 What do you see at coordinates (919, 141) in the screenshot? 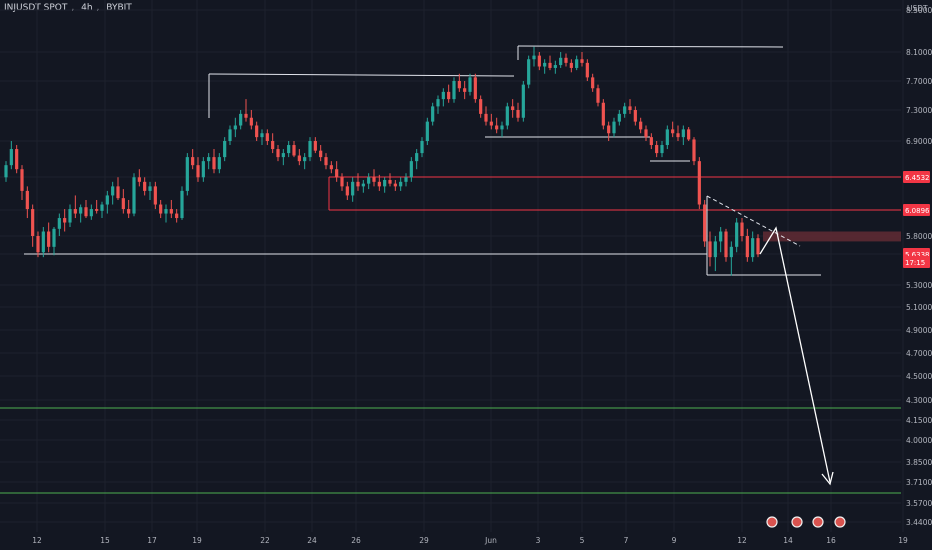
I see `y-tick-label: 6.9000` at bounding box center [919, 141].